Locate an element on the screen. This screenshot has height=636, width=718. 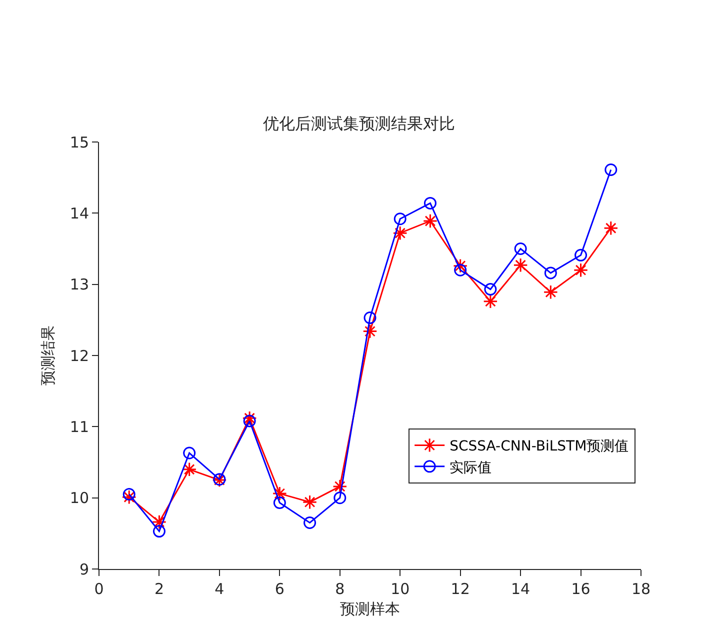
x-tick-label: 10 is located at coordinates (400, 589).